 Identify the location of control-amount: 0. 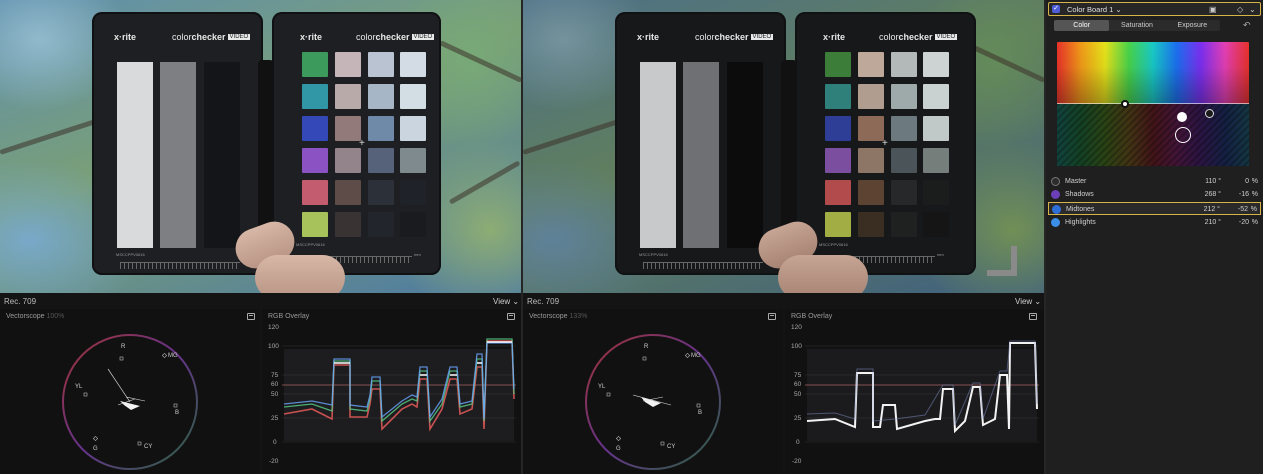
(1247, 181).